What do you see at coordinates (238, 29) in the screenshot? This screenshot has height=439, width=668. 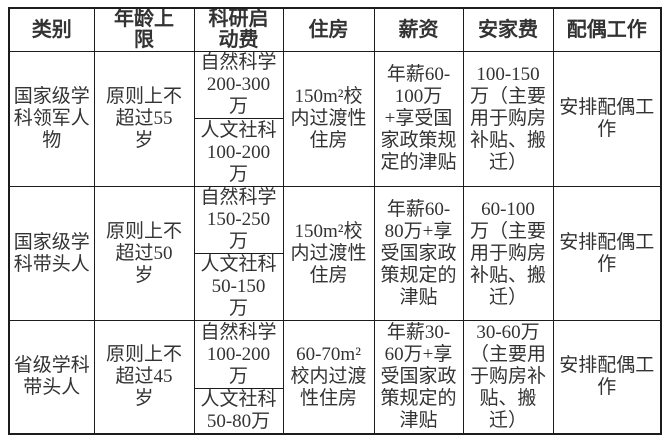 I see `header-research-fund: 科研启 动费` at bounding box center [238, 29].